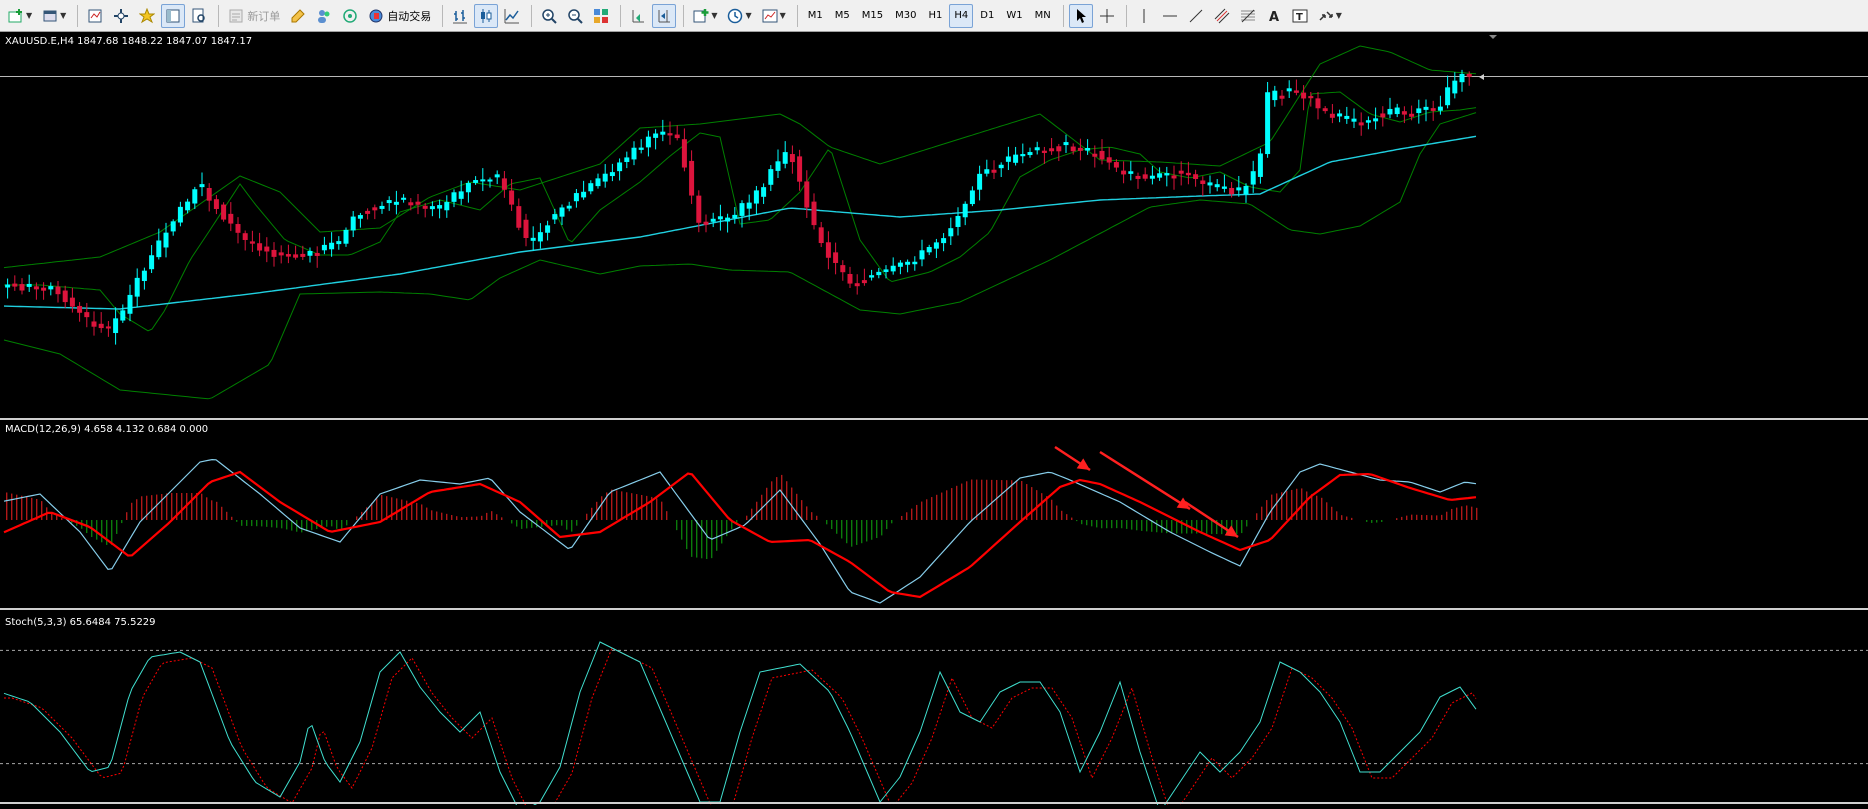 Image resolution: width=1868 pixels, height=809 pixels. Describe the element at coordinates (987, 15) in the screenshot. I see `timeframe-d1-button: D1` at that location.